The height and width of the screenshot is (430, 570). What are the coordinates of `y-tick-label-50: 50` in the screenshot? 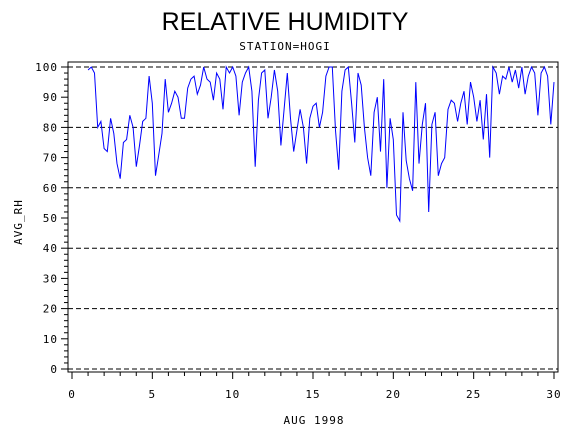 It's located at (50, 218).